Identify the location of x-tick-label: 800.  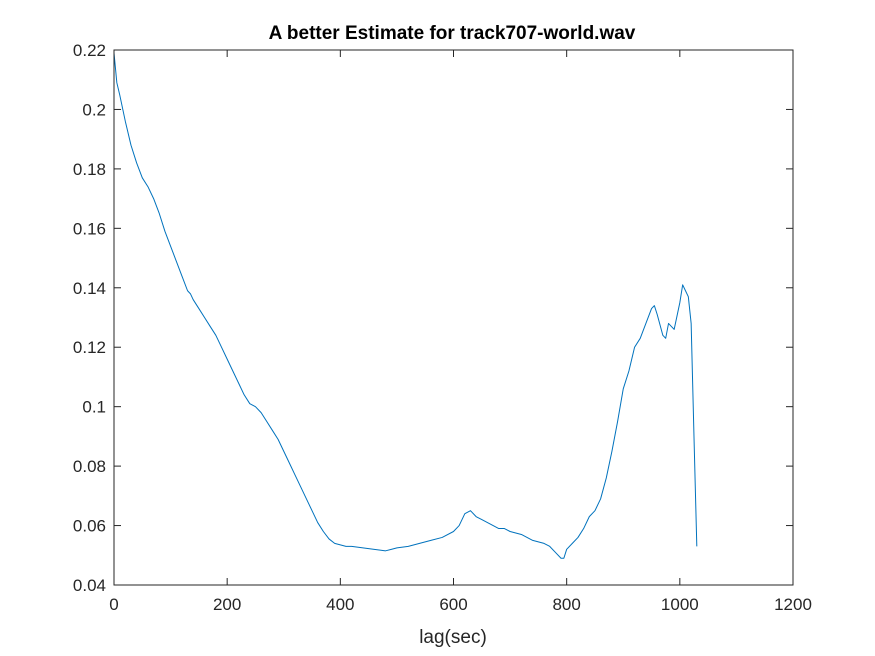
(566, 604).